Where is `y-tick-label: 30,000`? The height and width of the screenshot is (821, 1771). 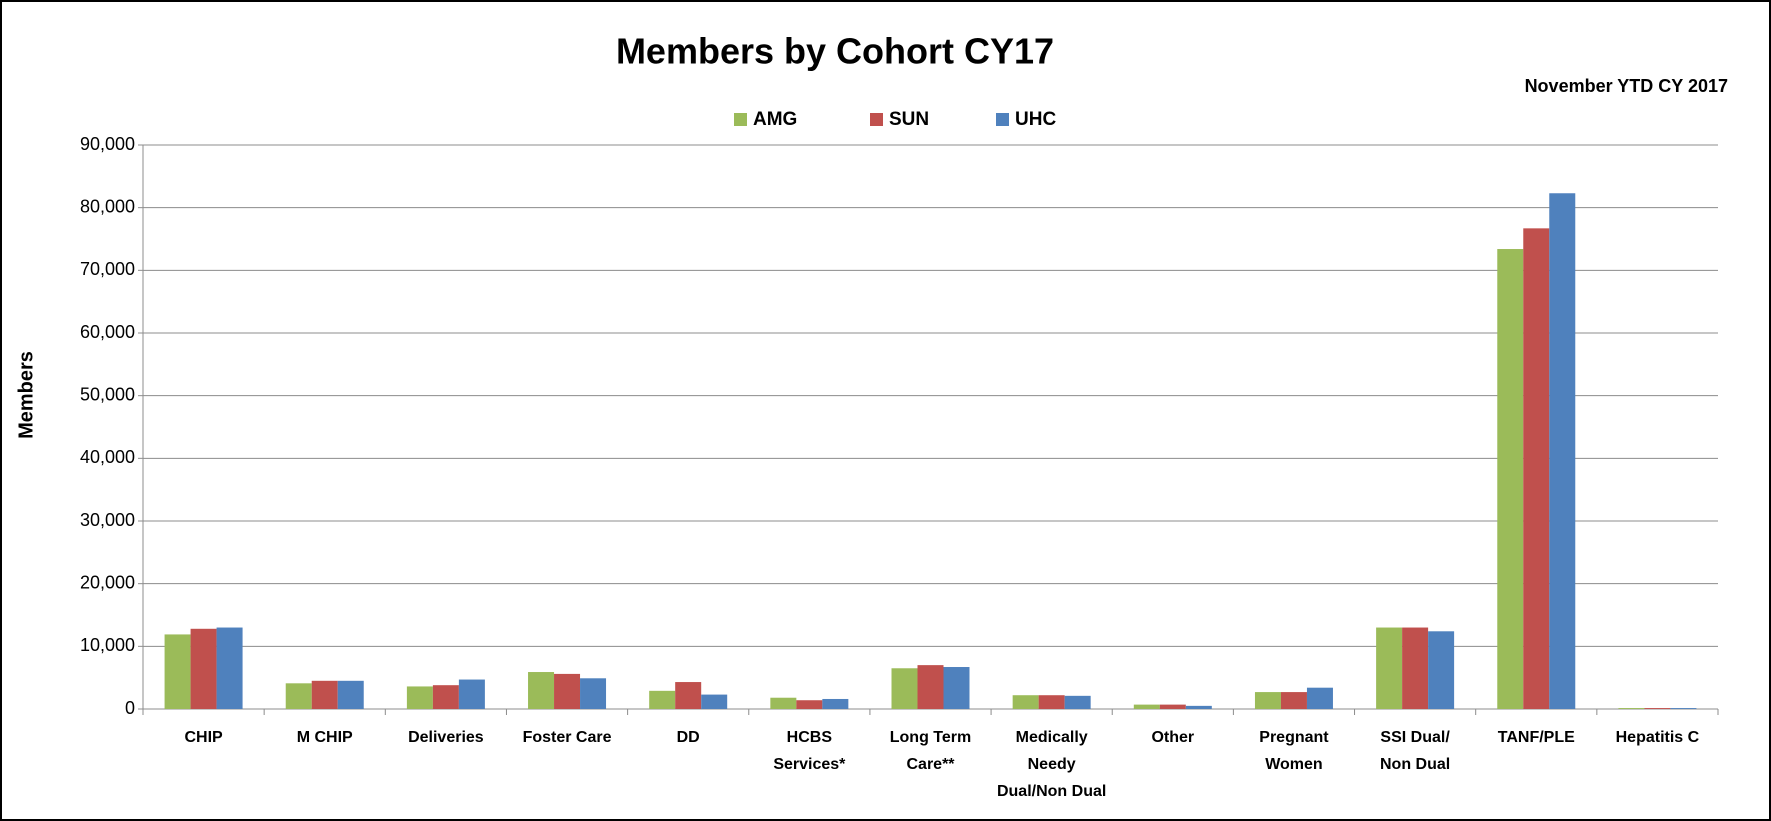
y-tick-label: 30,000 is located at coordinates (107, 520).